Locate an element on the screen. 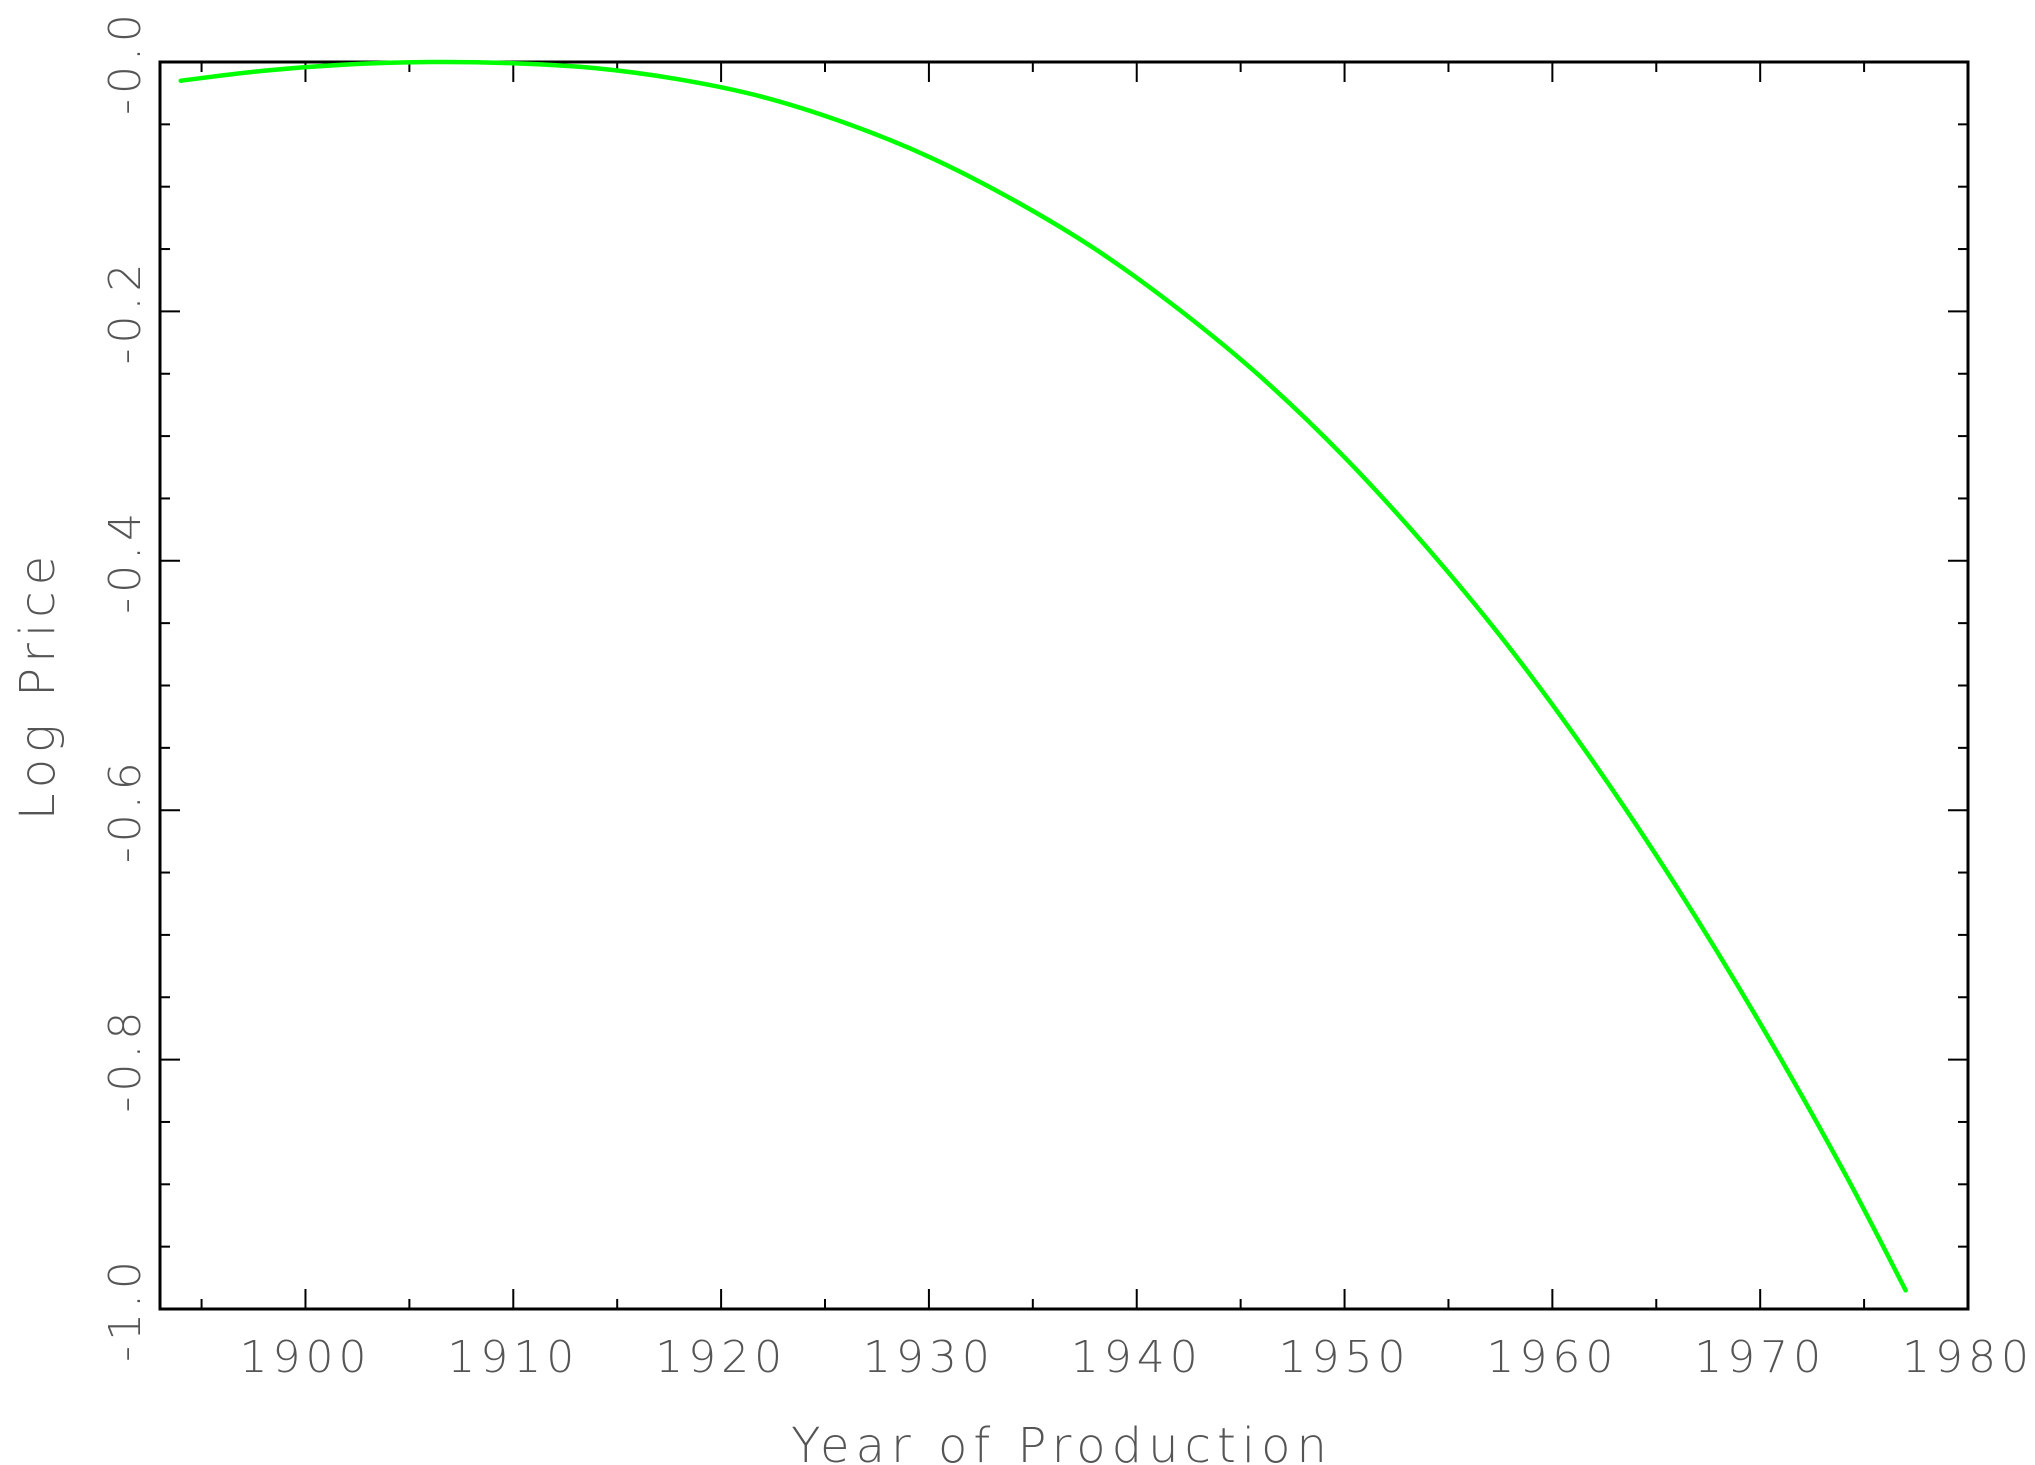  y-tick-label: -0.8 is located at coordinates (125, 1060).